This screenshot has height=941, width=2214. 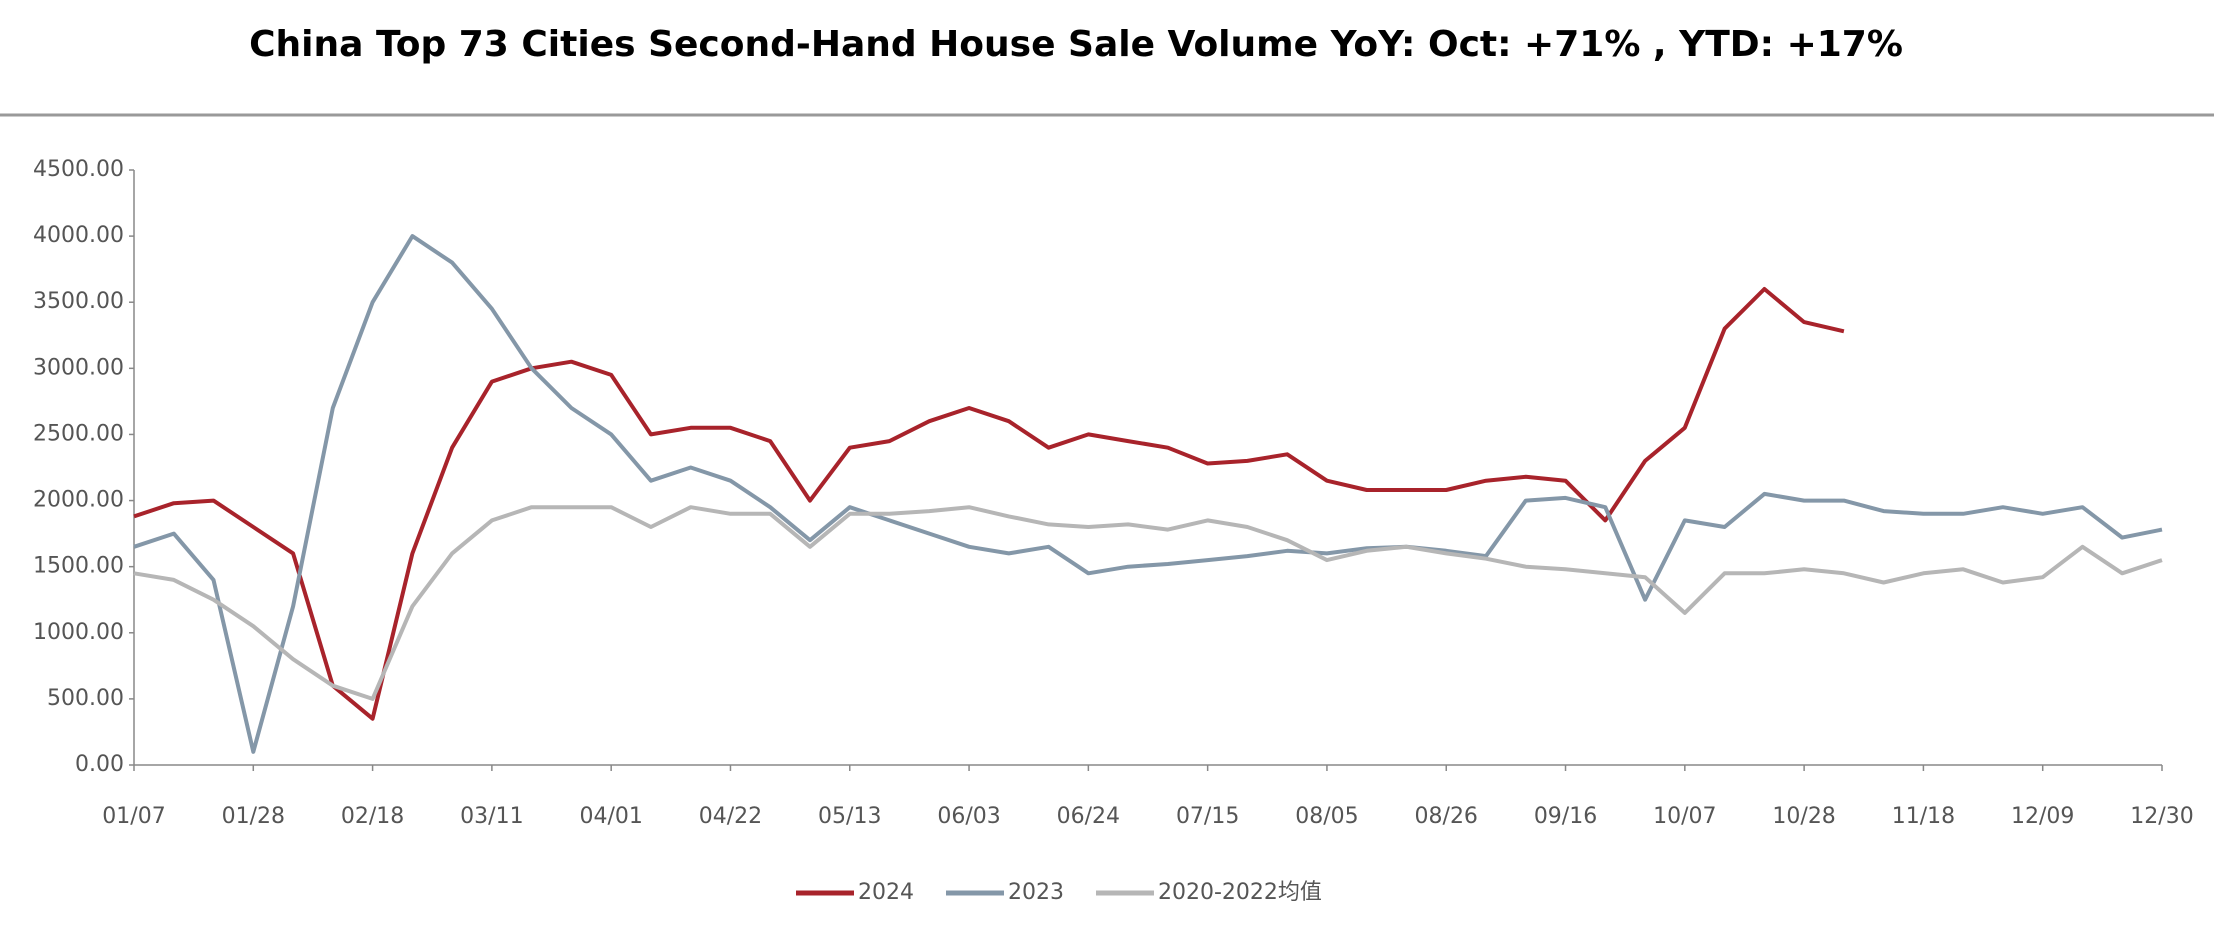 What do you see at coordinates (491, 816) in the screenshot?
I see `x-tick-label: 03/11` at bounding box center [491, 816].